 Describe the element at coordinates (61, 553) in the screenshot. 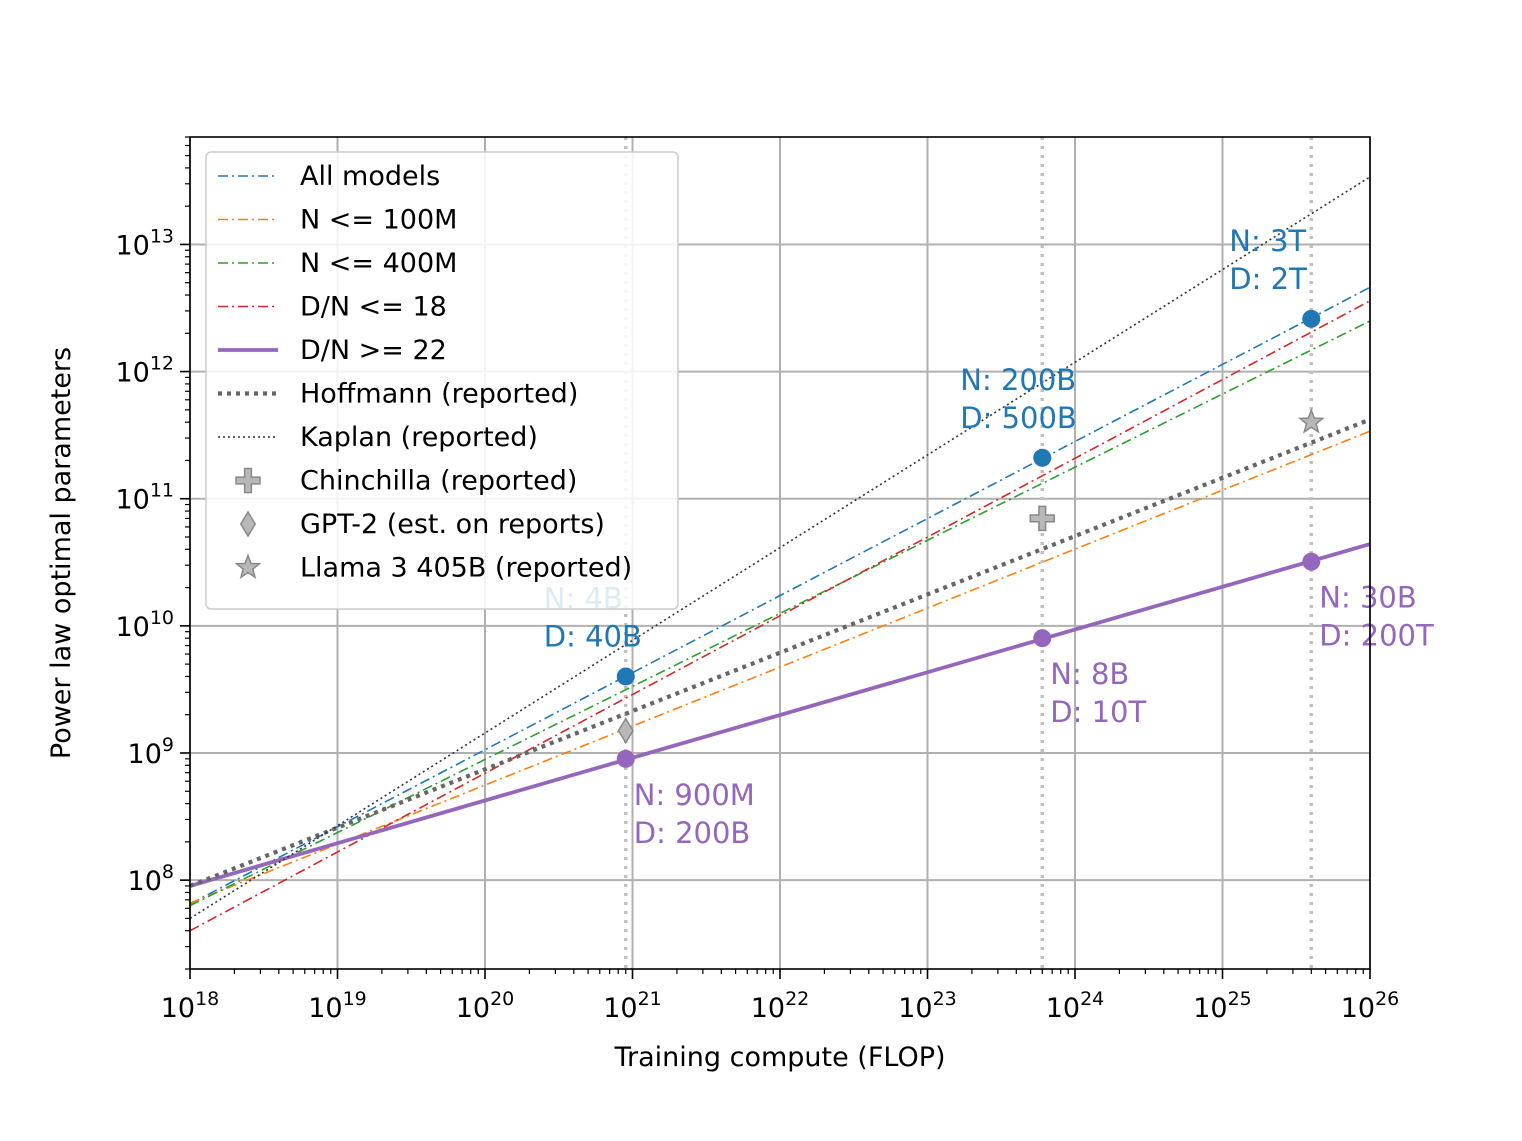

I see `y-axis-label: Power law optimal parameters` at that location.